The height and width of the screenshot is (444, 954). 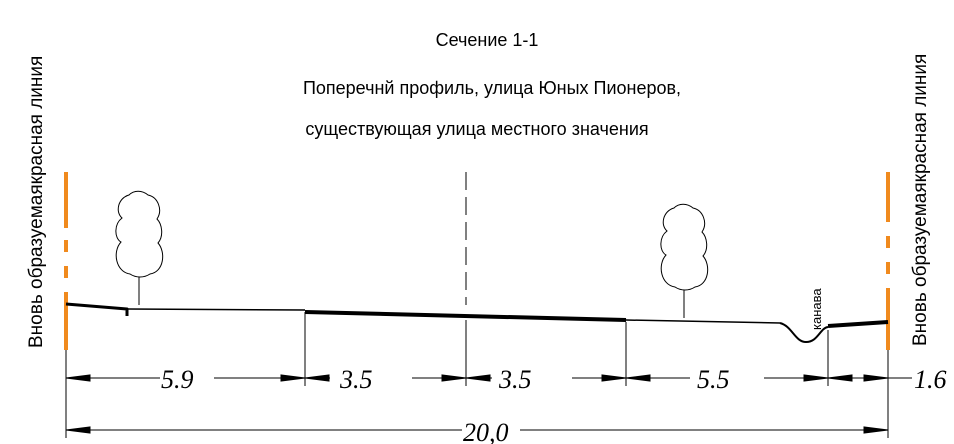 I want to click on total-dimension-line, so click(x=477, y=430).